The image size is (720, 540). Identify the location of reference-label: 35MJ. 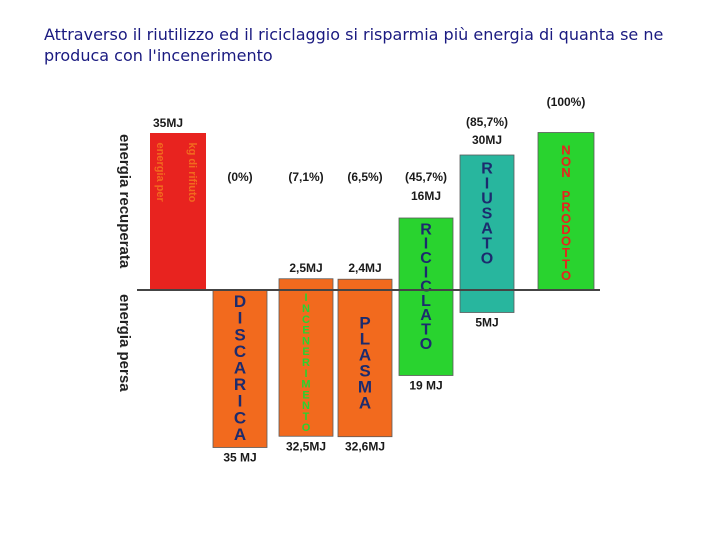
(168, 123).